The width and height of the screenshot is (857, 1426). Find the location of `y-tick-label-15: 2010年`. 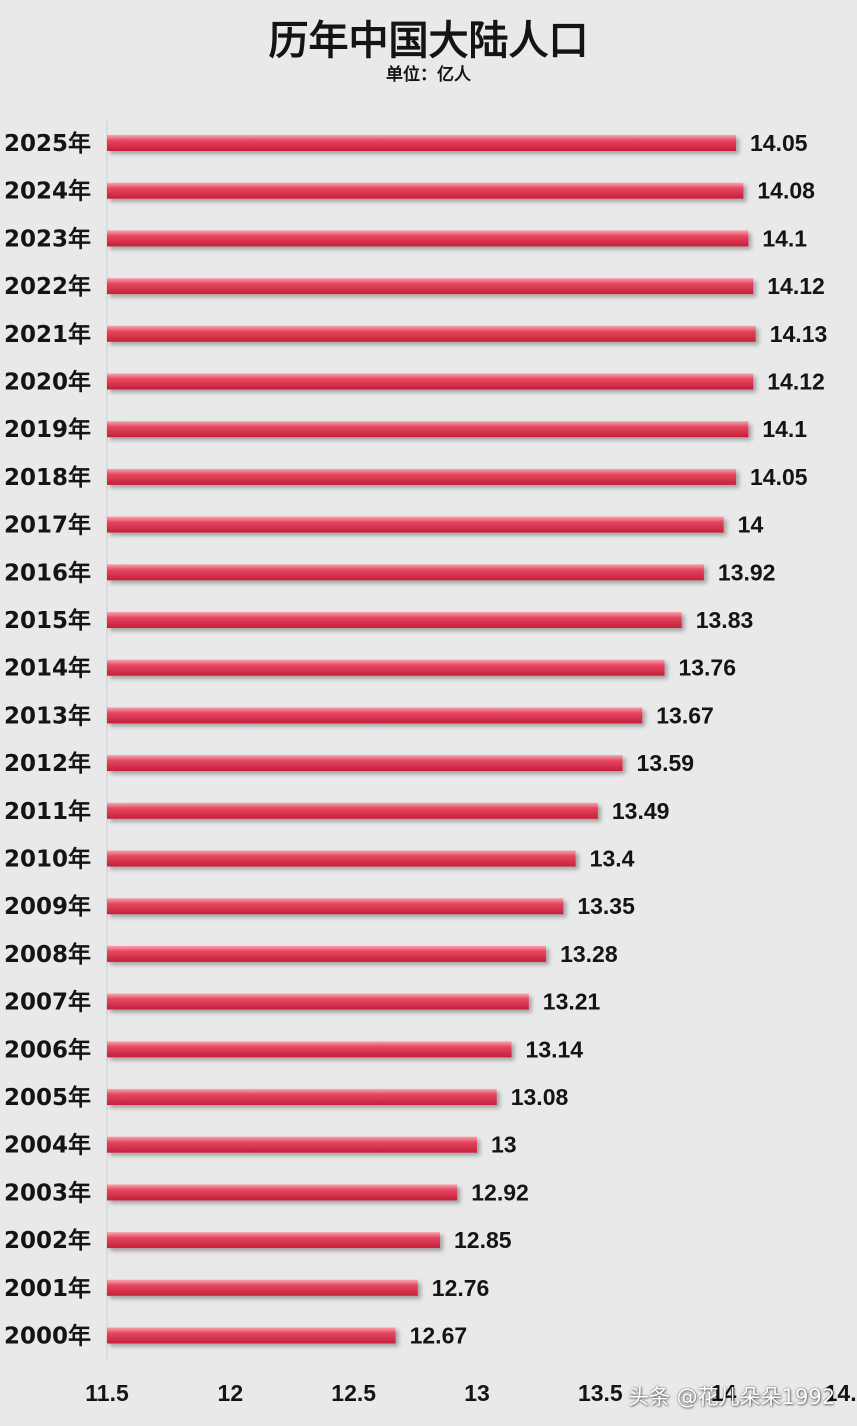

y-tick-label-15: 2010年 is located at coordinates (47, 859).